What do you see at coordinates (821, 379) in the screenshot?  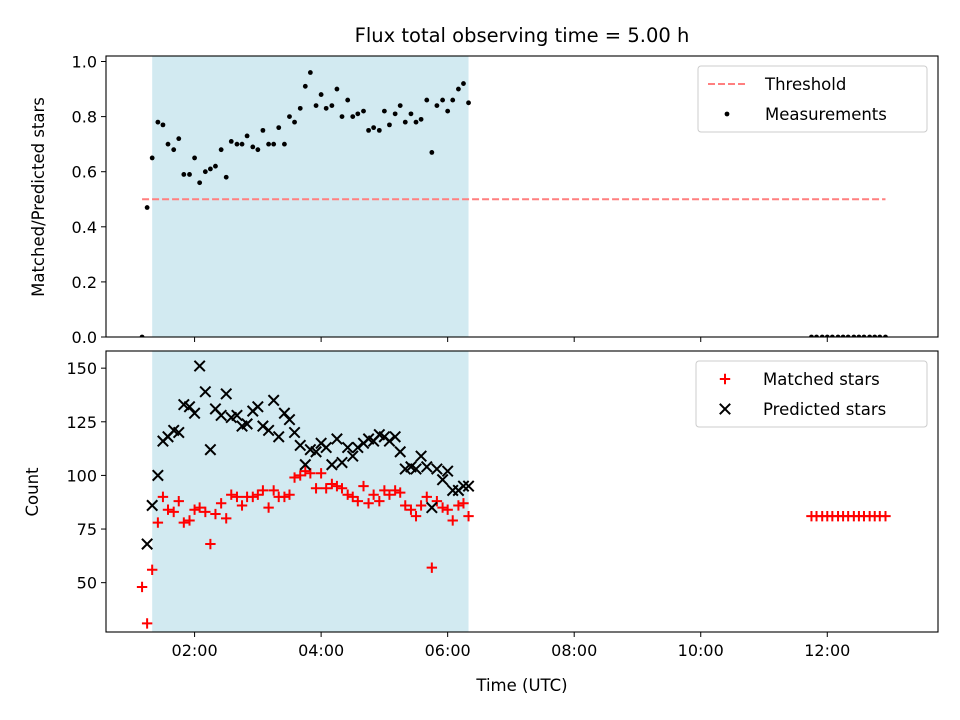 I see `legend-label: Matched stars` at bounding box center [821, 379].